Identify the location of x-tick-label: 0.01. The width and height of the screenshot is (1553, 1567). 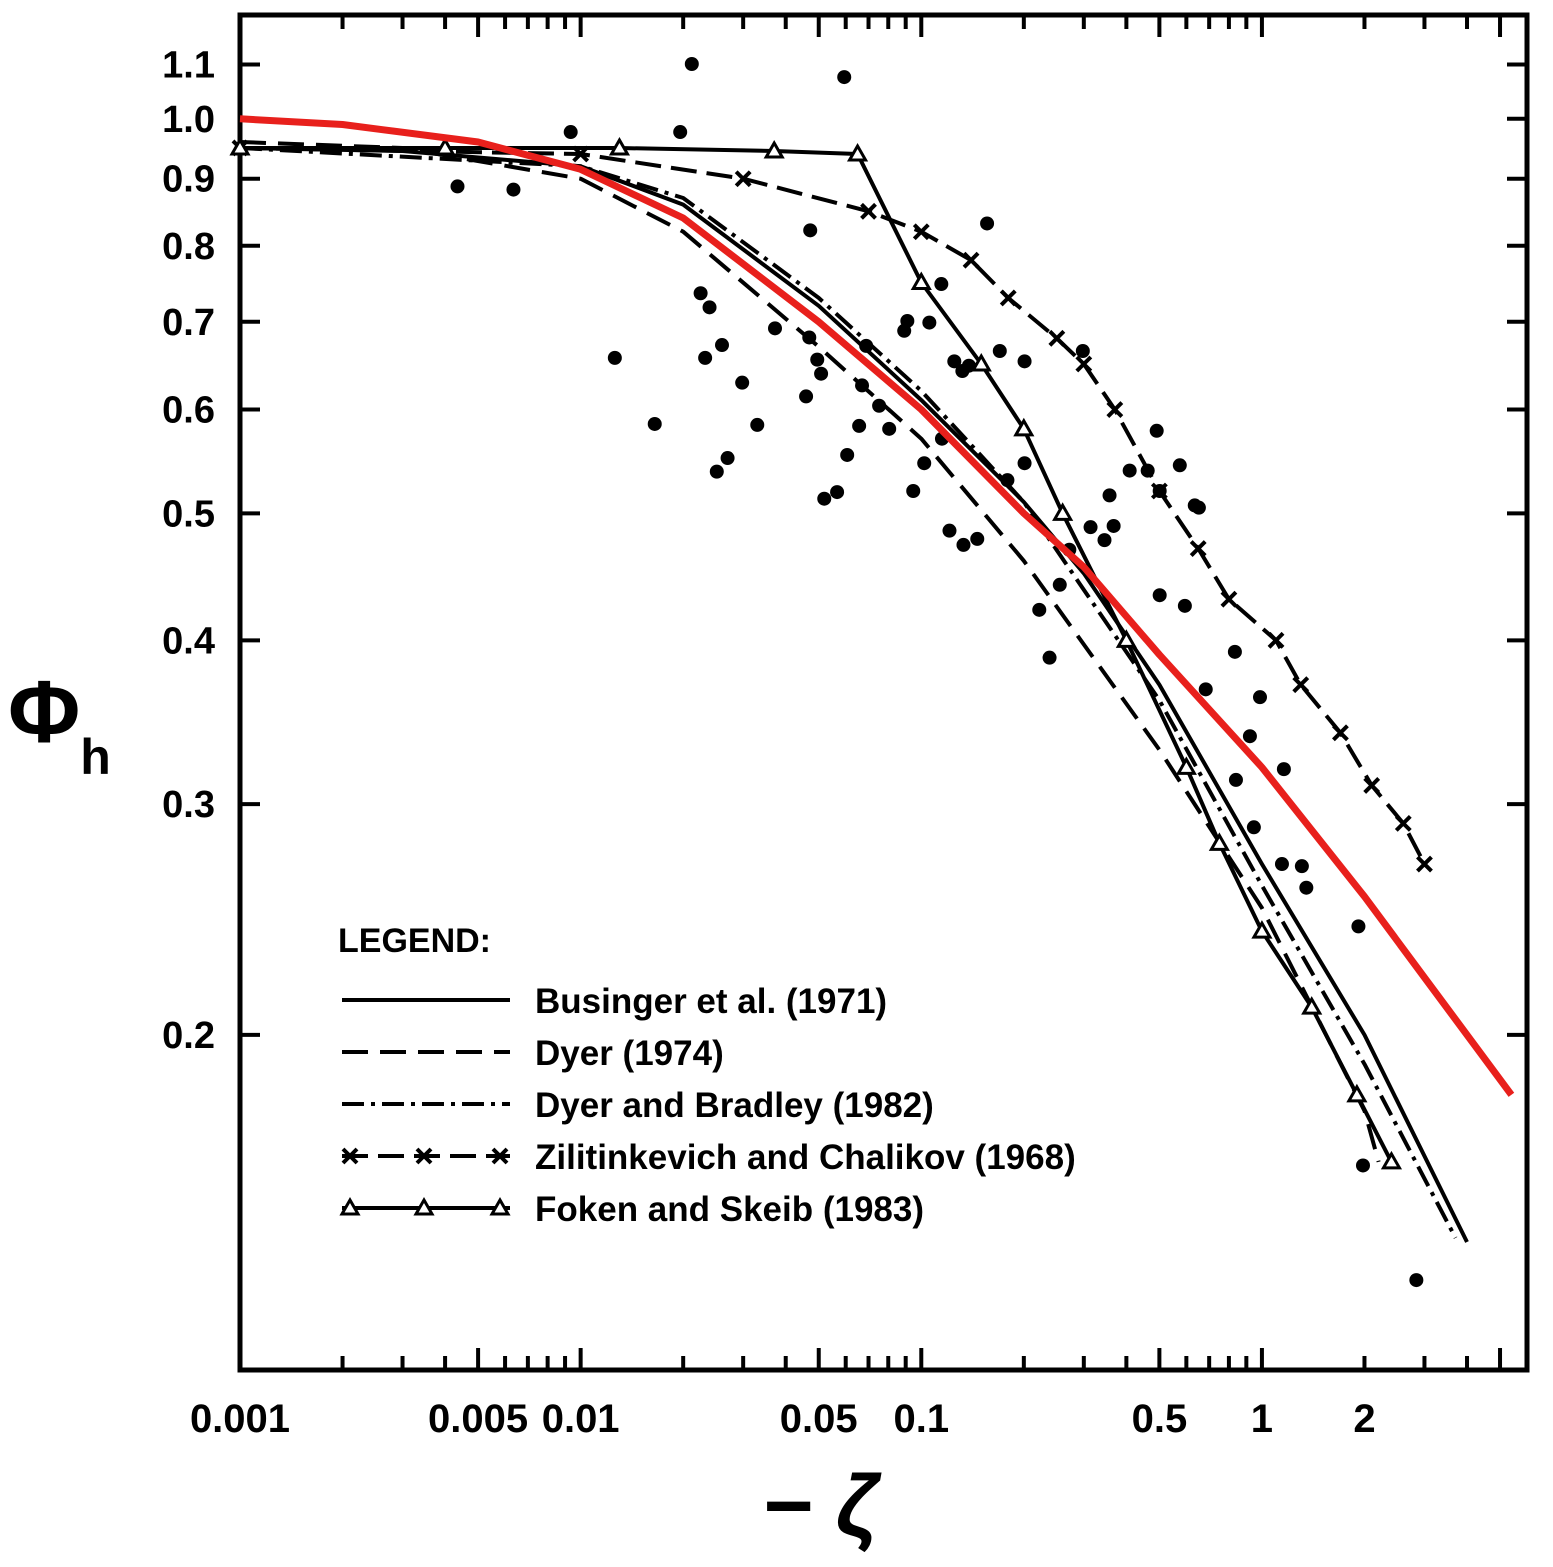
(581, 1419).